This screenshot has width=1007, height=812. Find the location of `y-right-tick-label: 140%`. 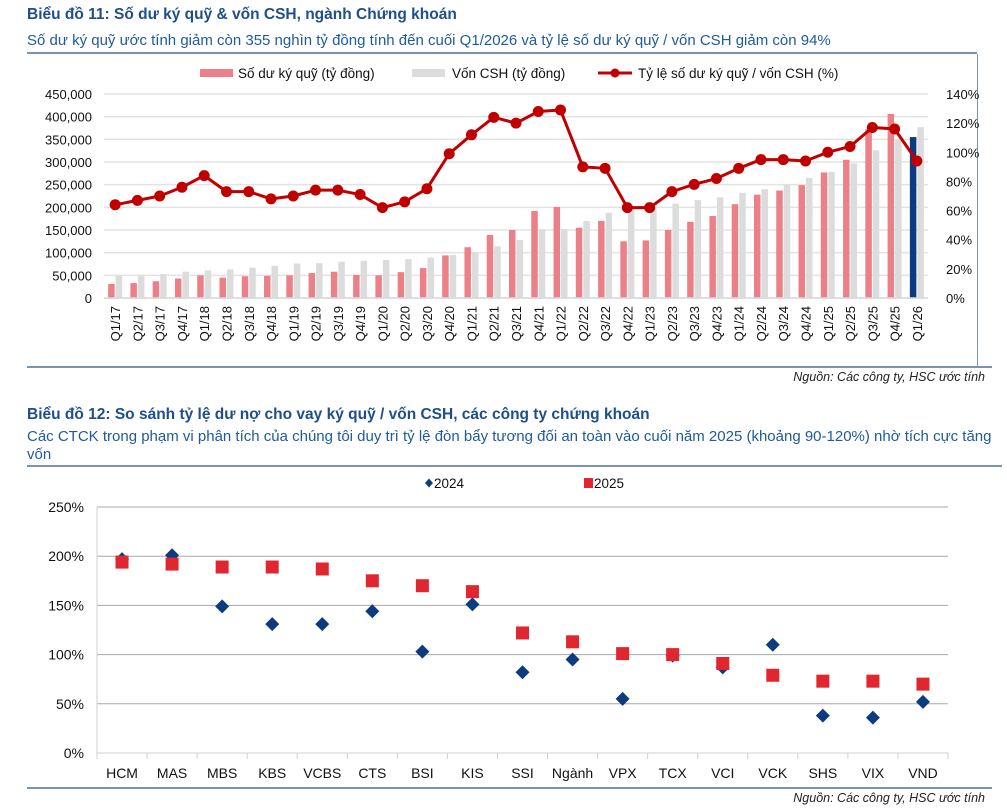

y-right-tick-label: 140% is located at coordinates (963, 94).